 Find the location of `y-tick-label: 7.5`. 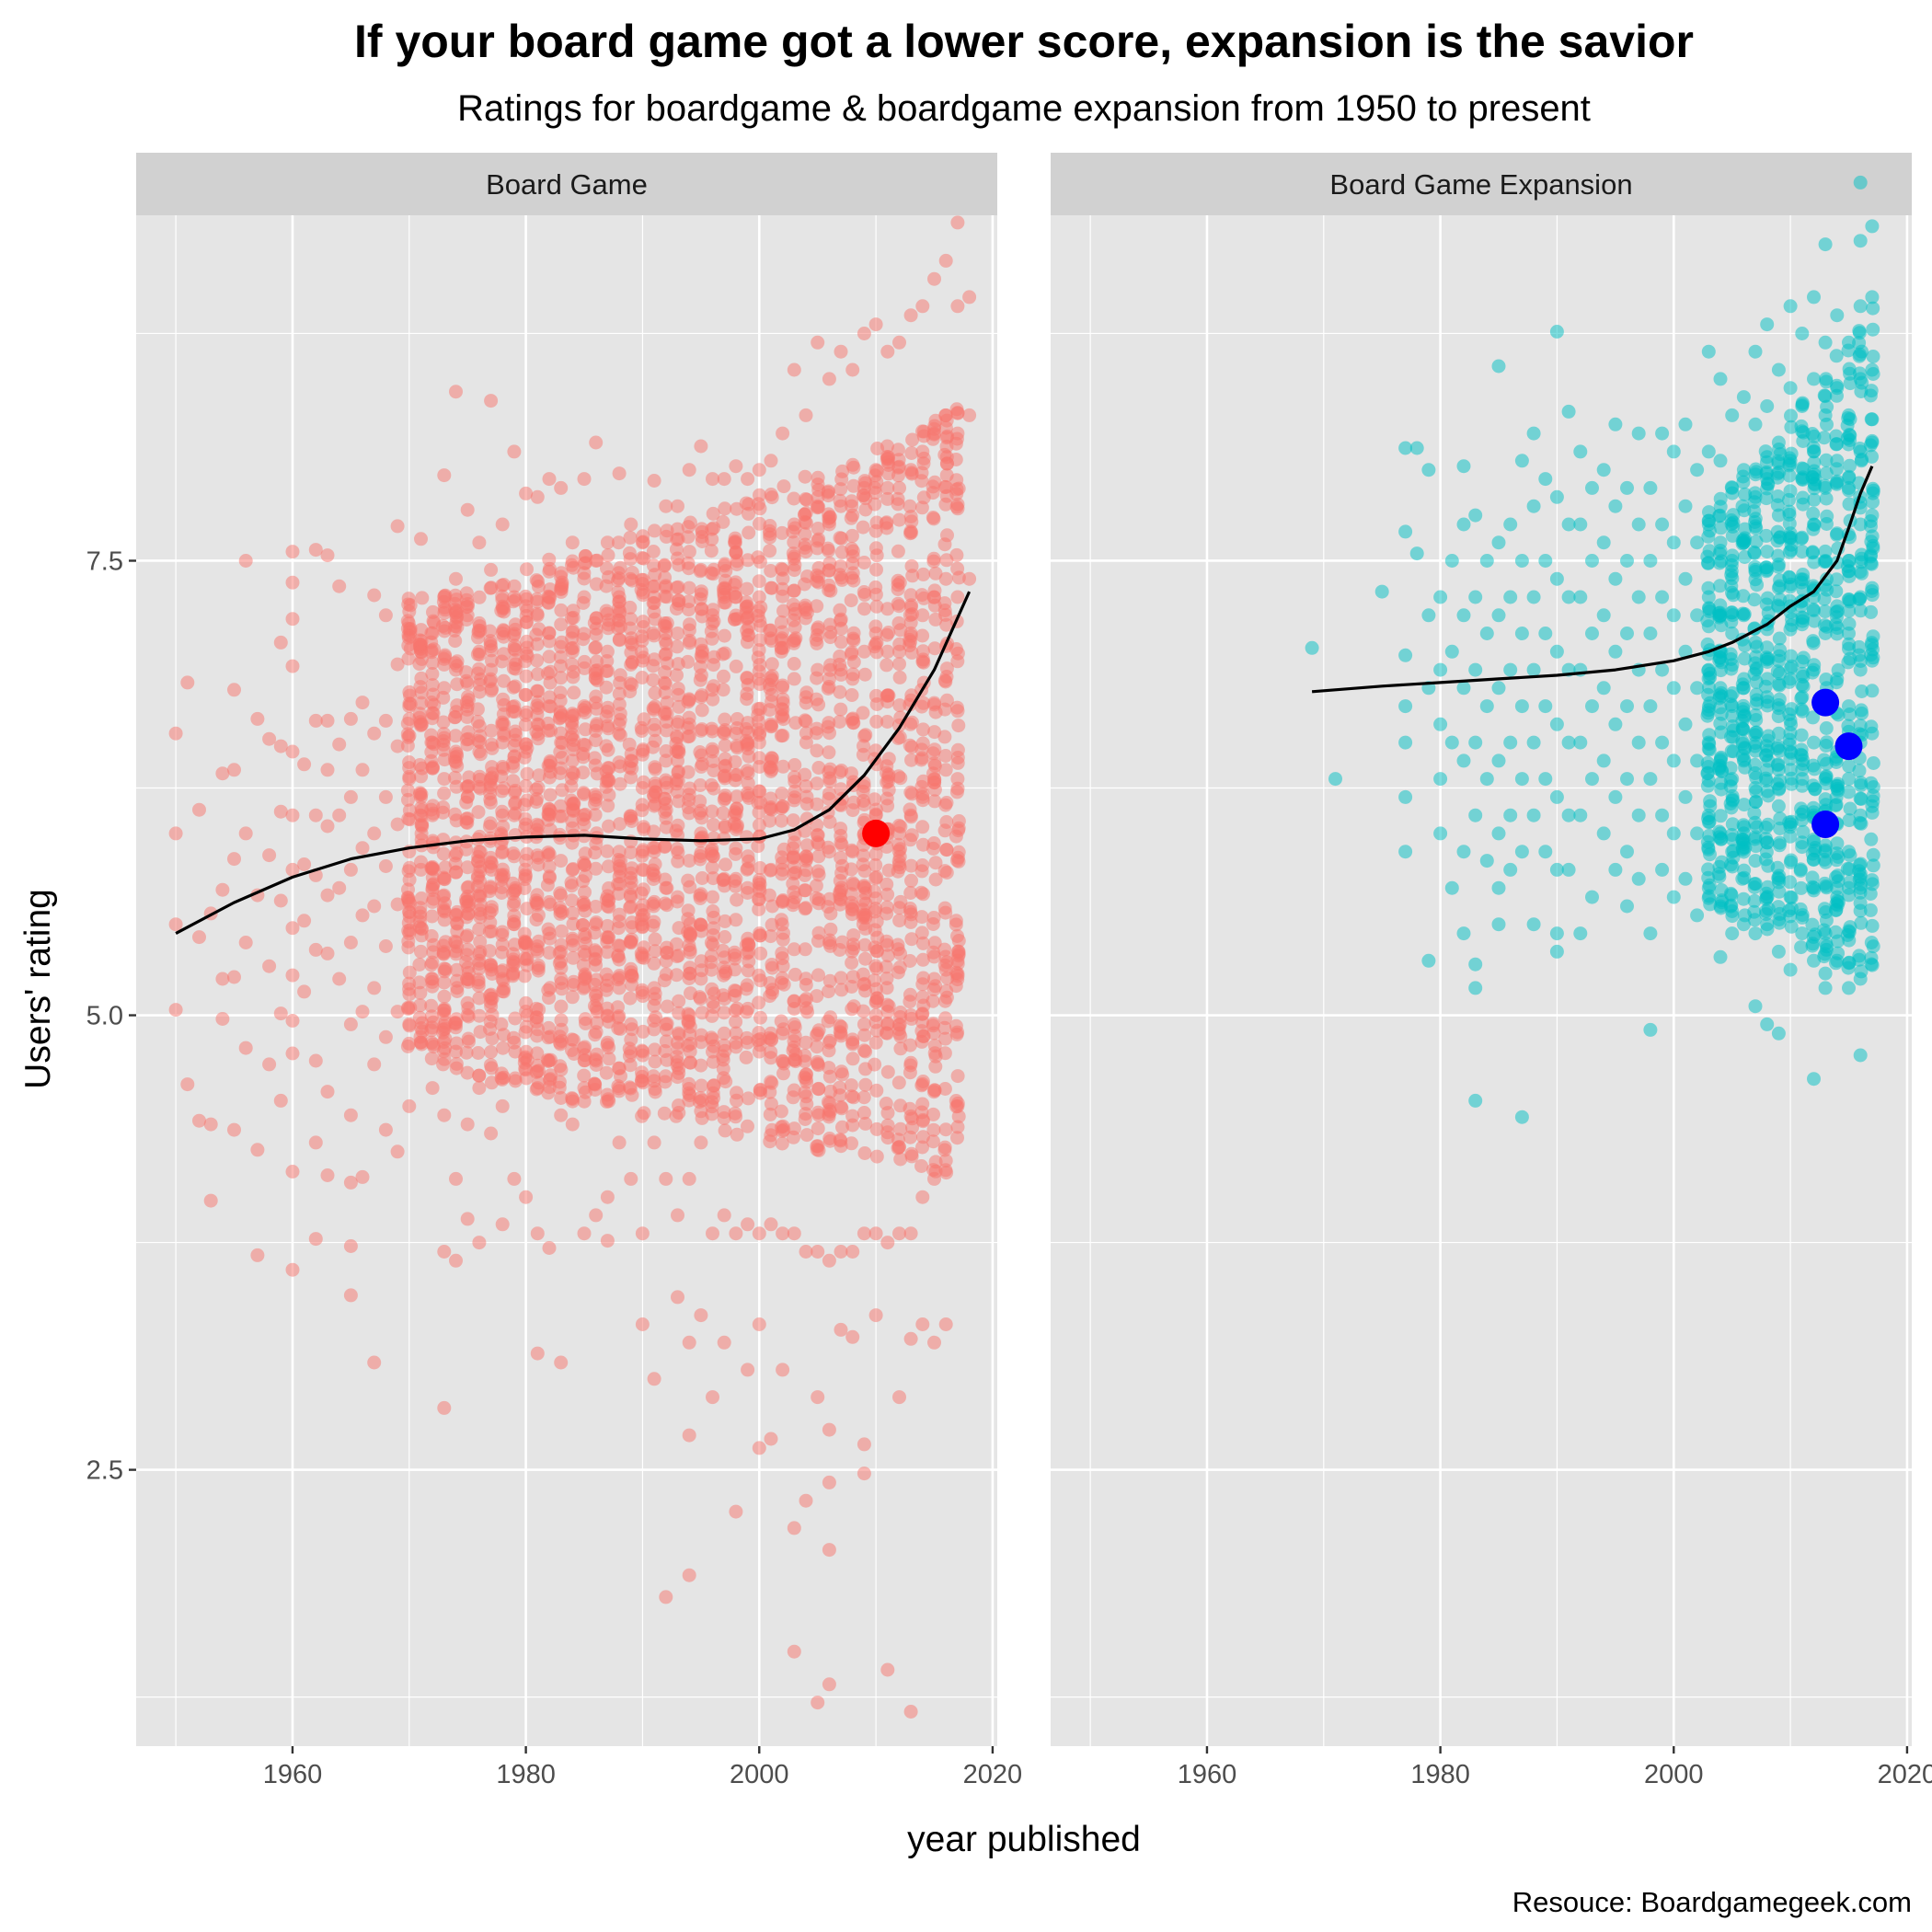

y-tick-label: 7.5 is located at coordinates (104, 561).